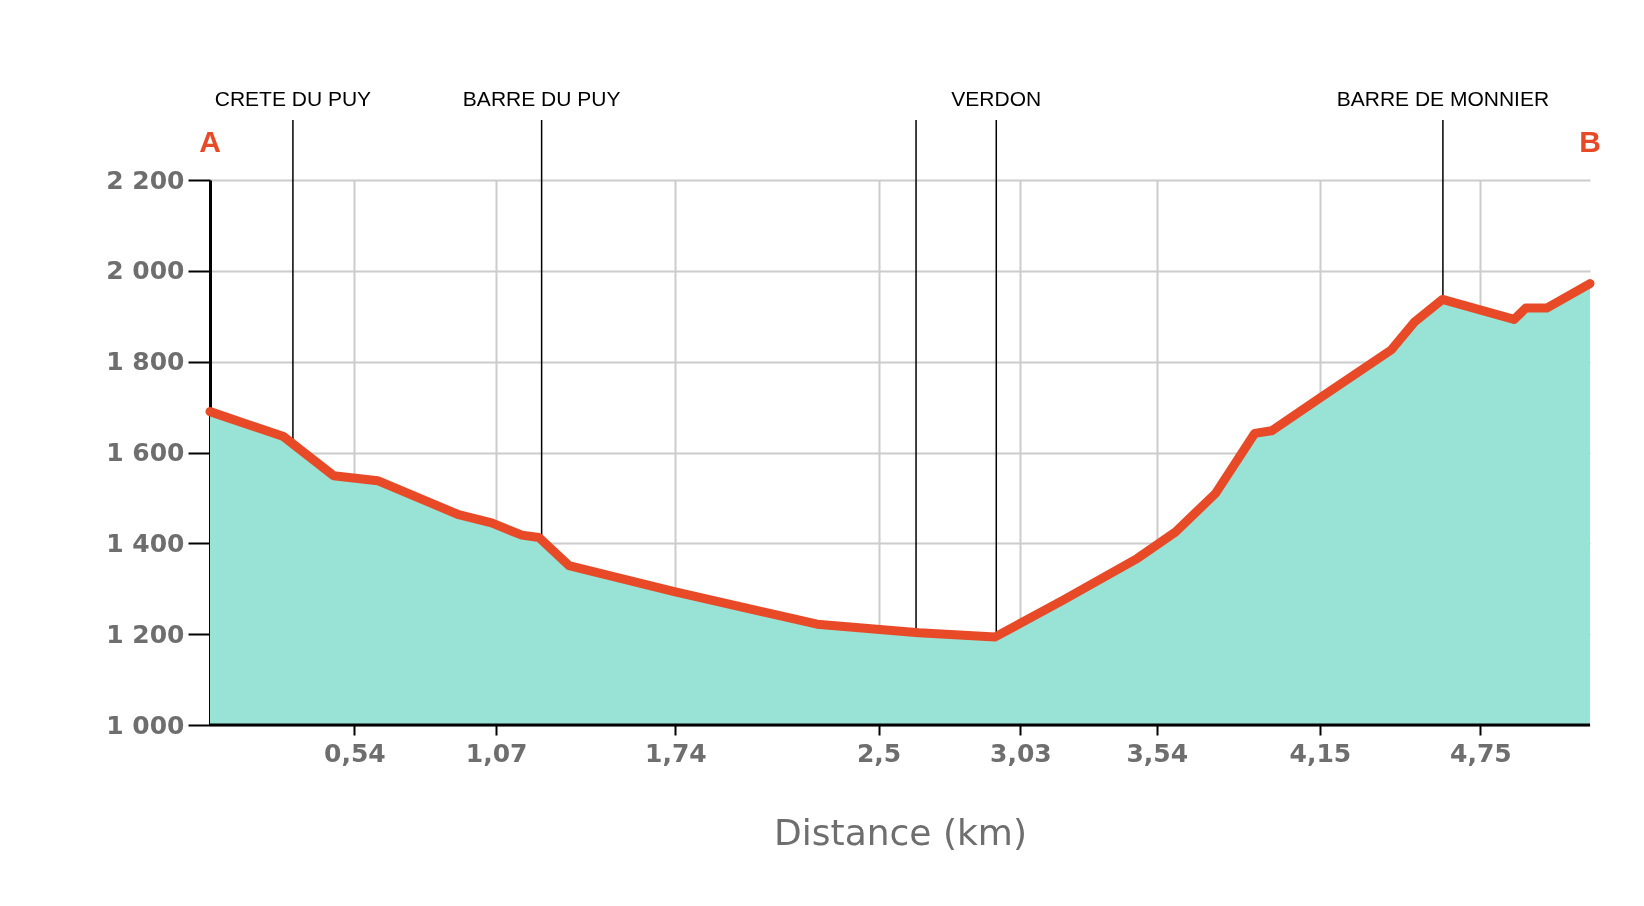  I want to click on y-tick-label: 1 800, so click(145, 362).